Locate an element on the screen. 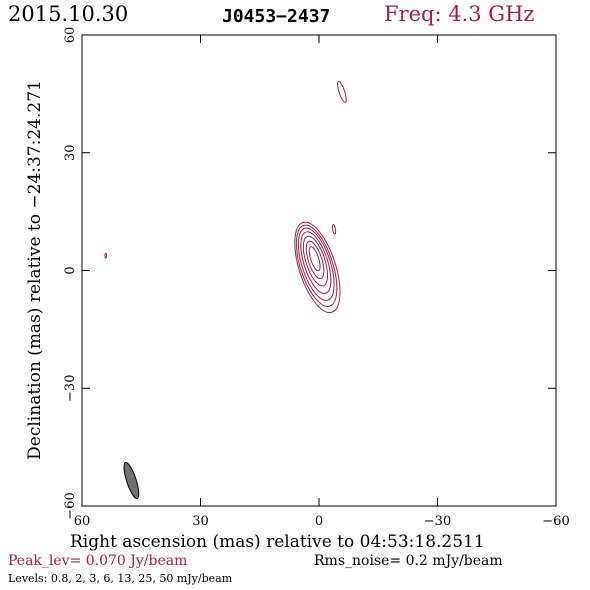 This screenshot has width=590, height=590. beam-ellipse is located at coordinates (131, 480).